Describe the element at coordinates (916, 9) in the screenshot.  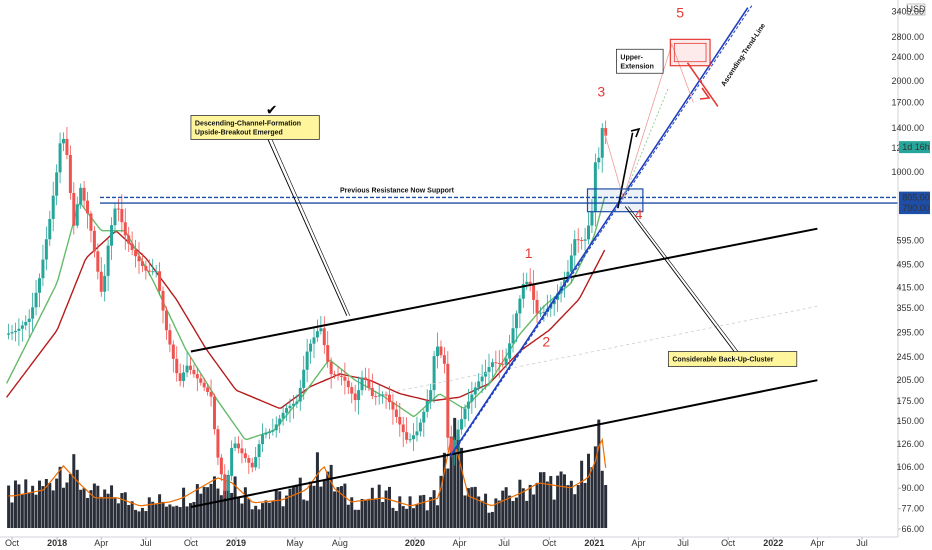
I see `currency-frame` at that location.